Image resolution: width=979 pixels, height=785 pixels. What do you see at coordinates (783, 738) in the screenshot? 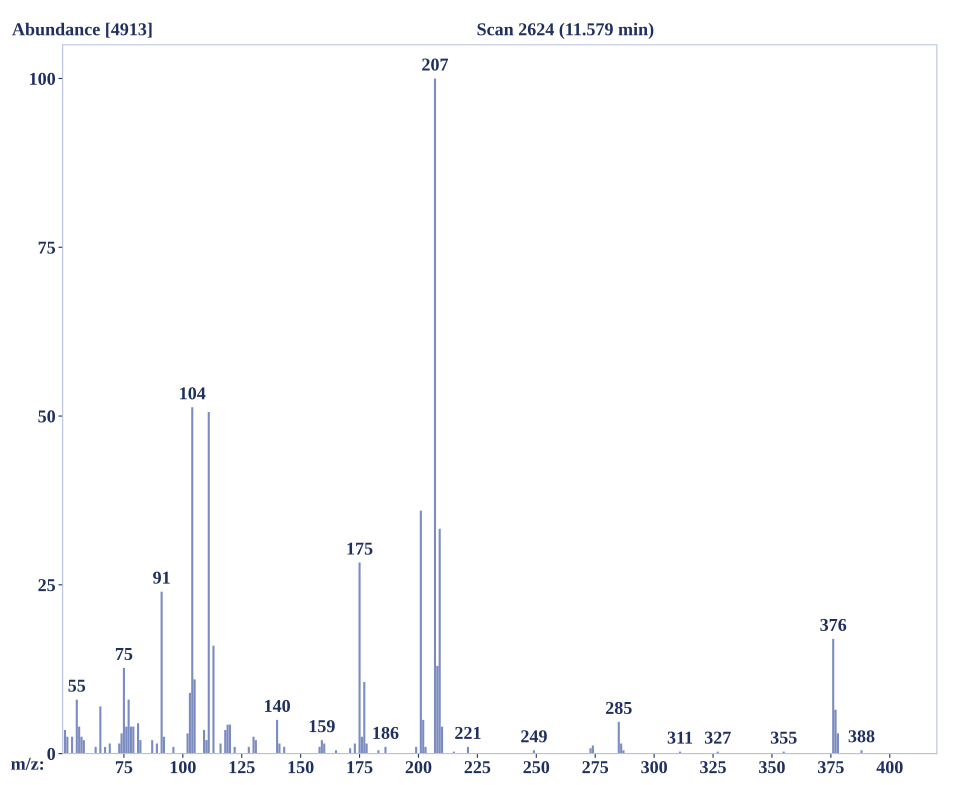
I see `annotation: 355` at bounding box center [783, 738].